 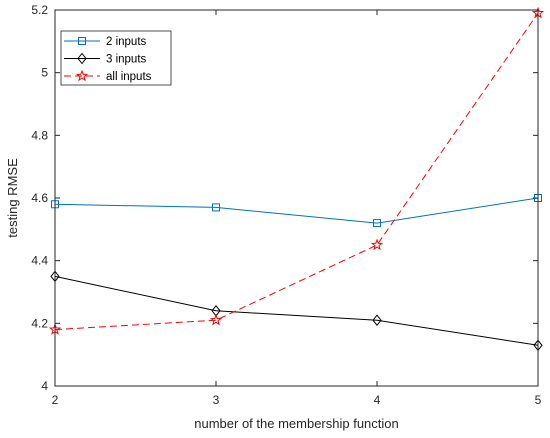 I want to click on x-tick-label: 2, so click(x=55, y=400).